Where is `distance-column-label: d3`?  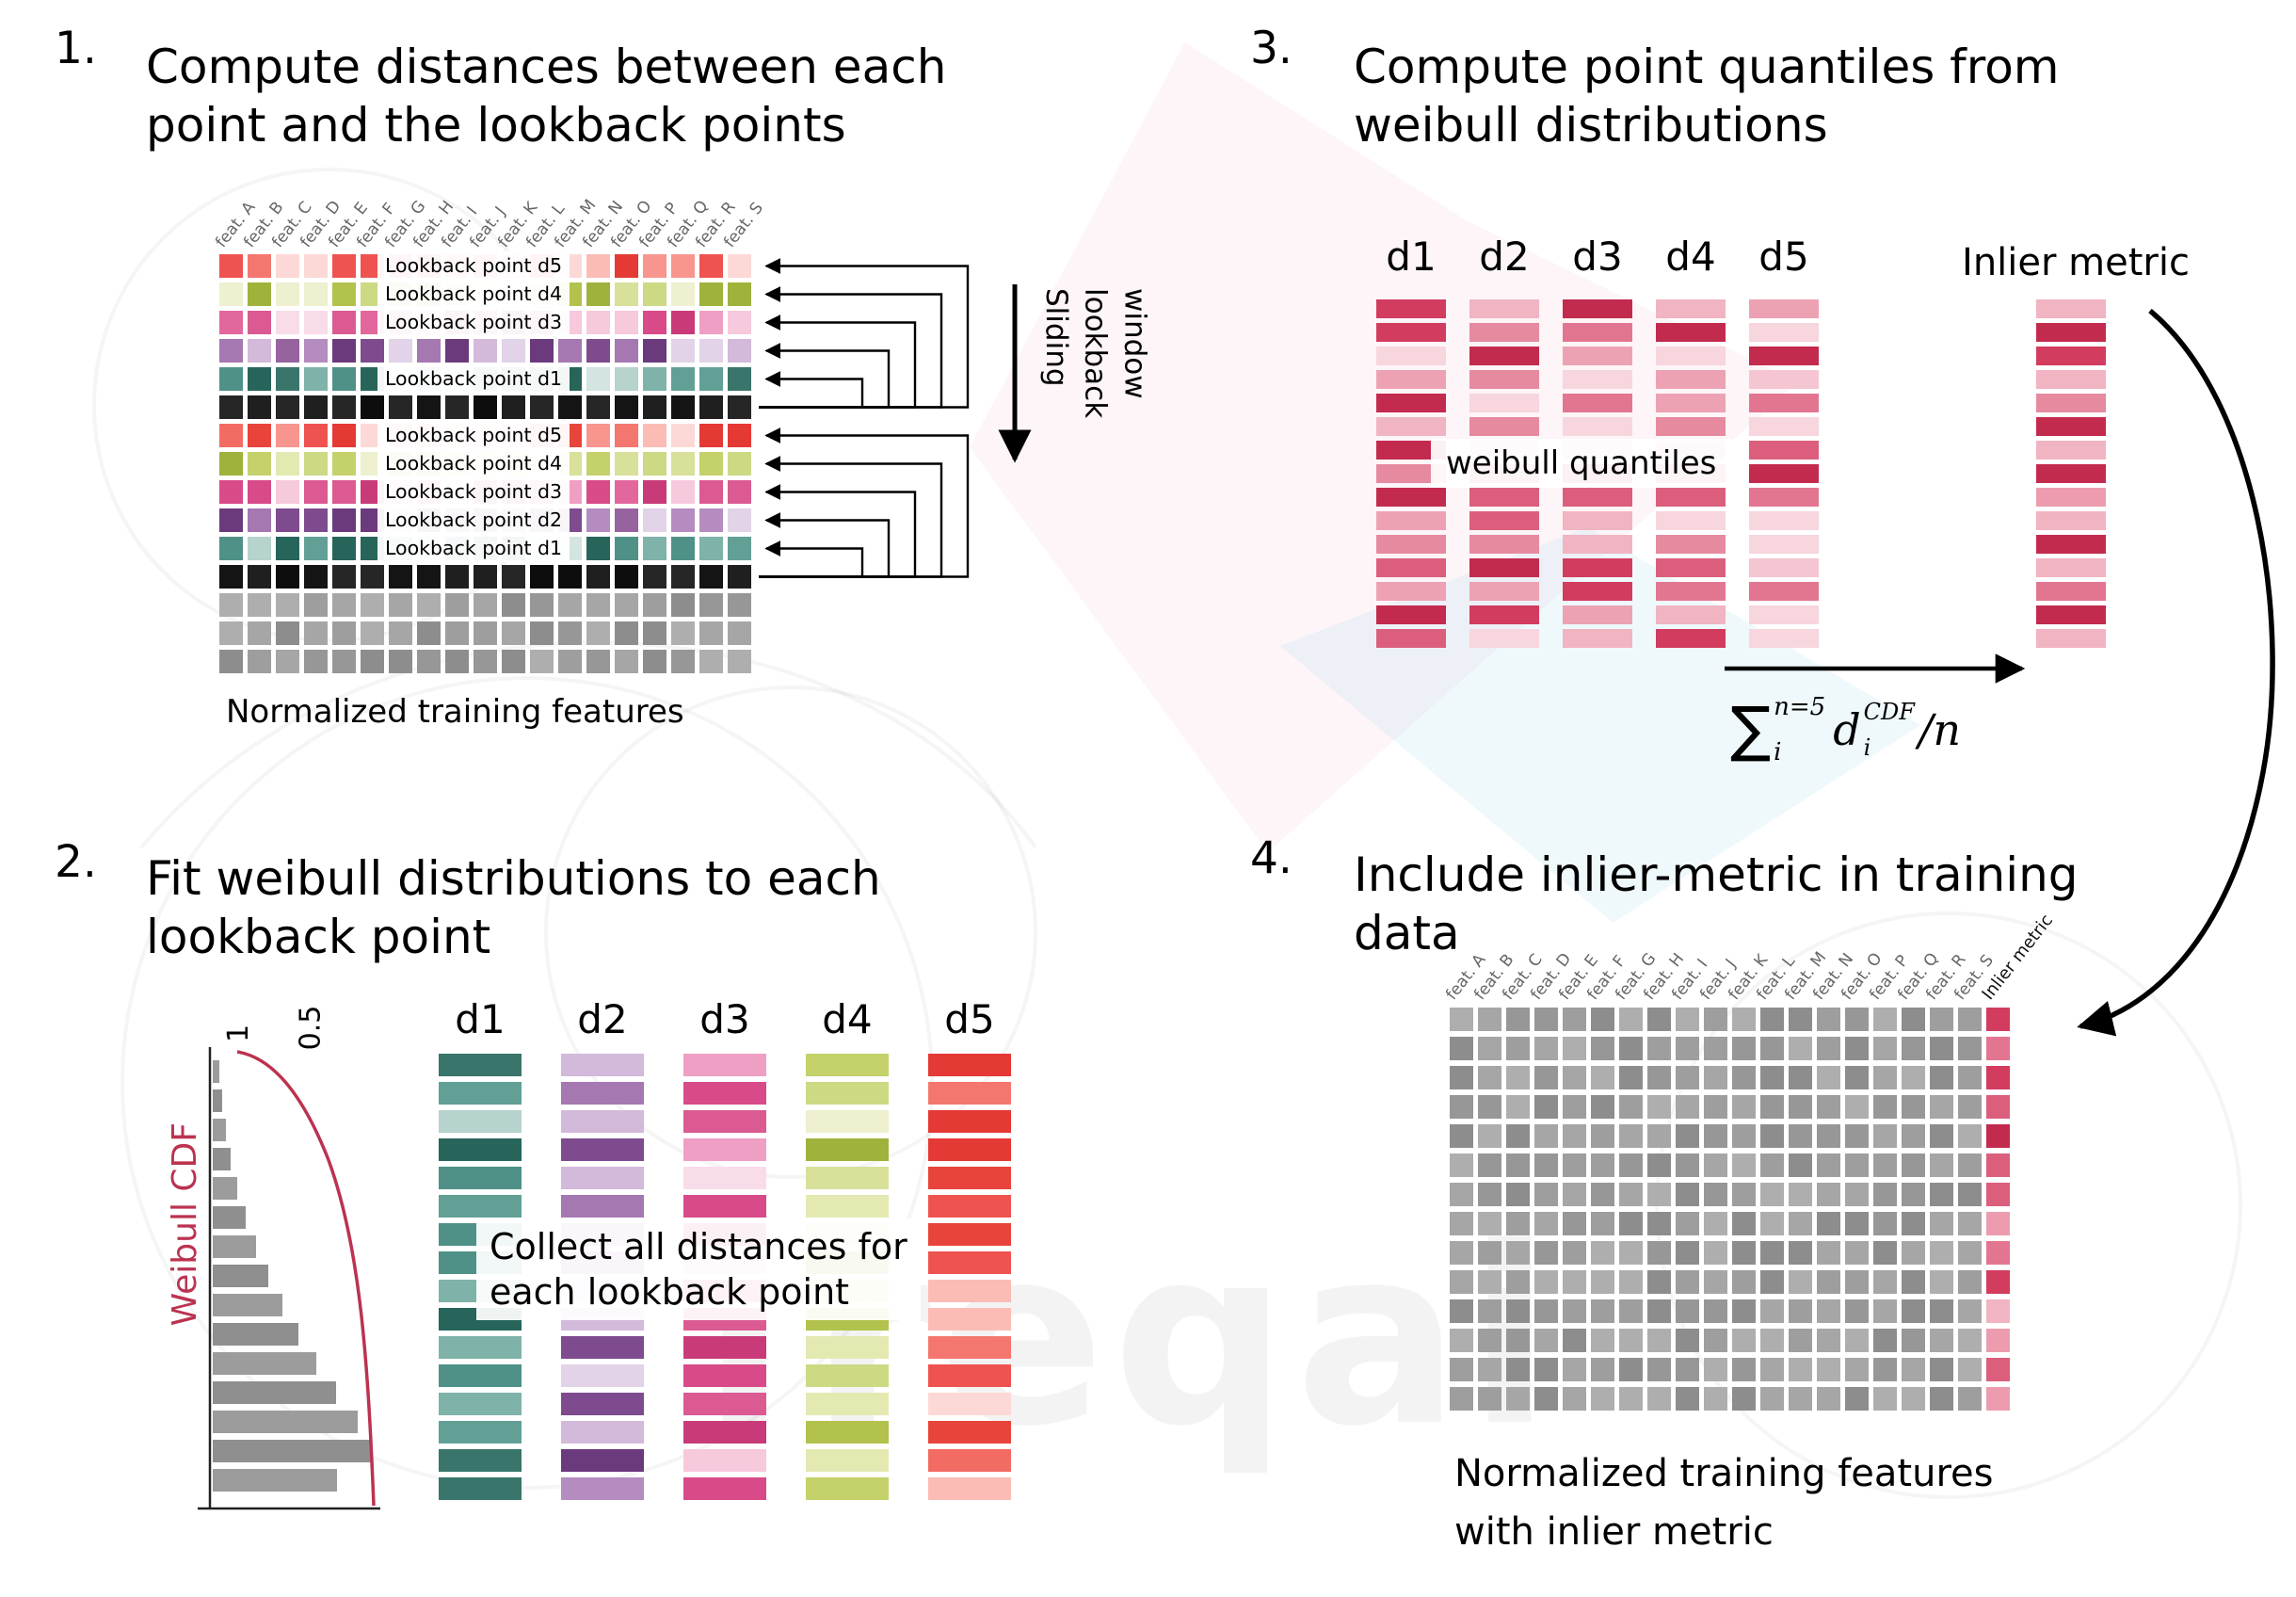
distance-column-label: d3 is located at coordinates (725, 1019).